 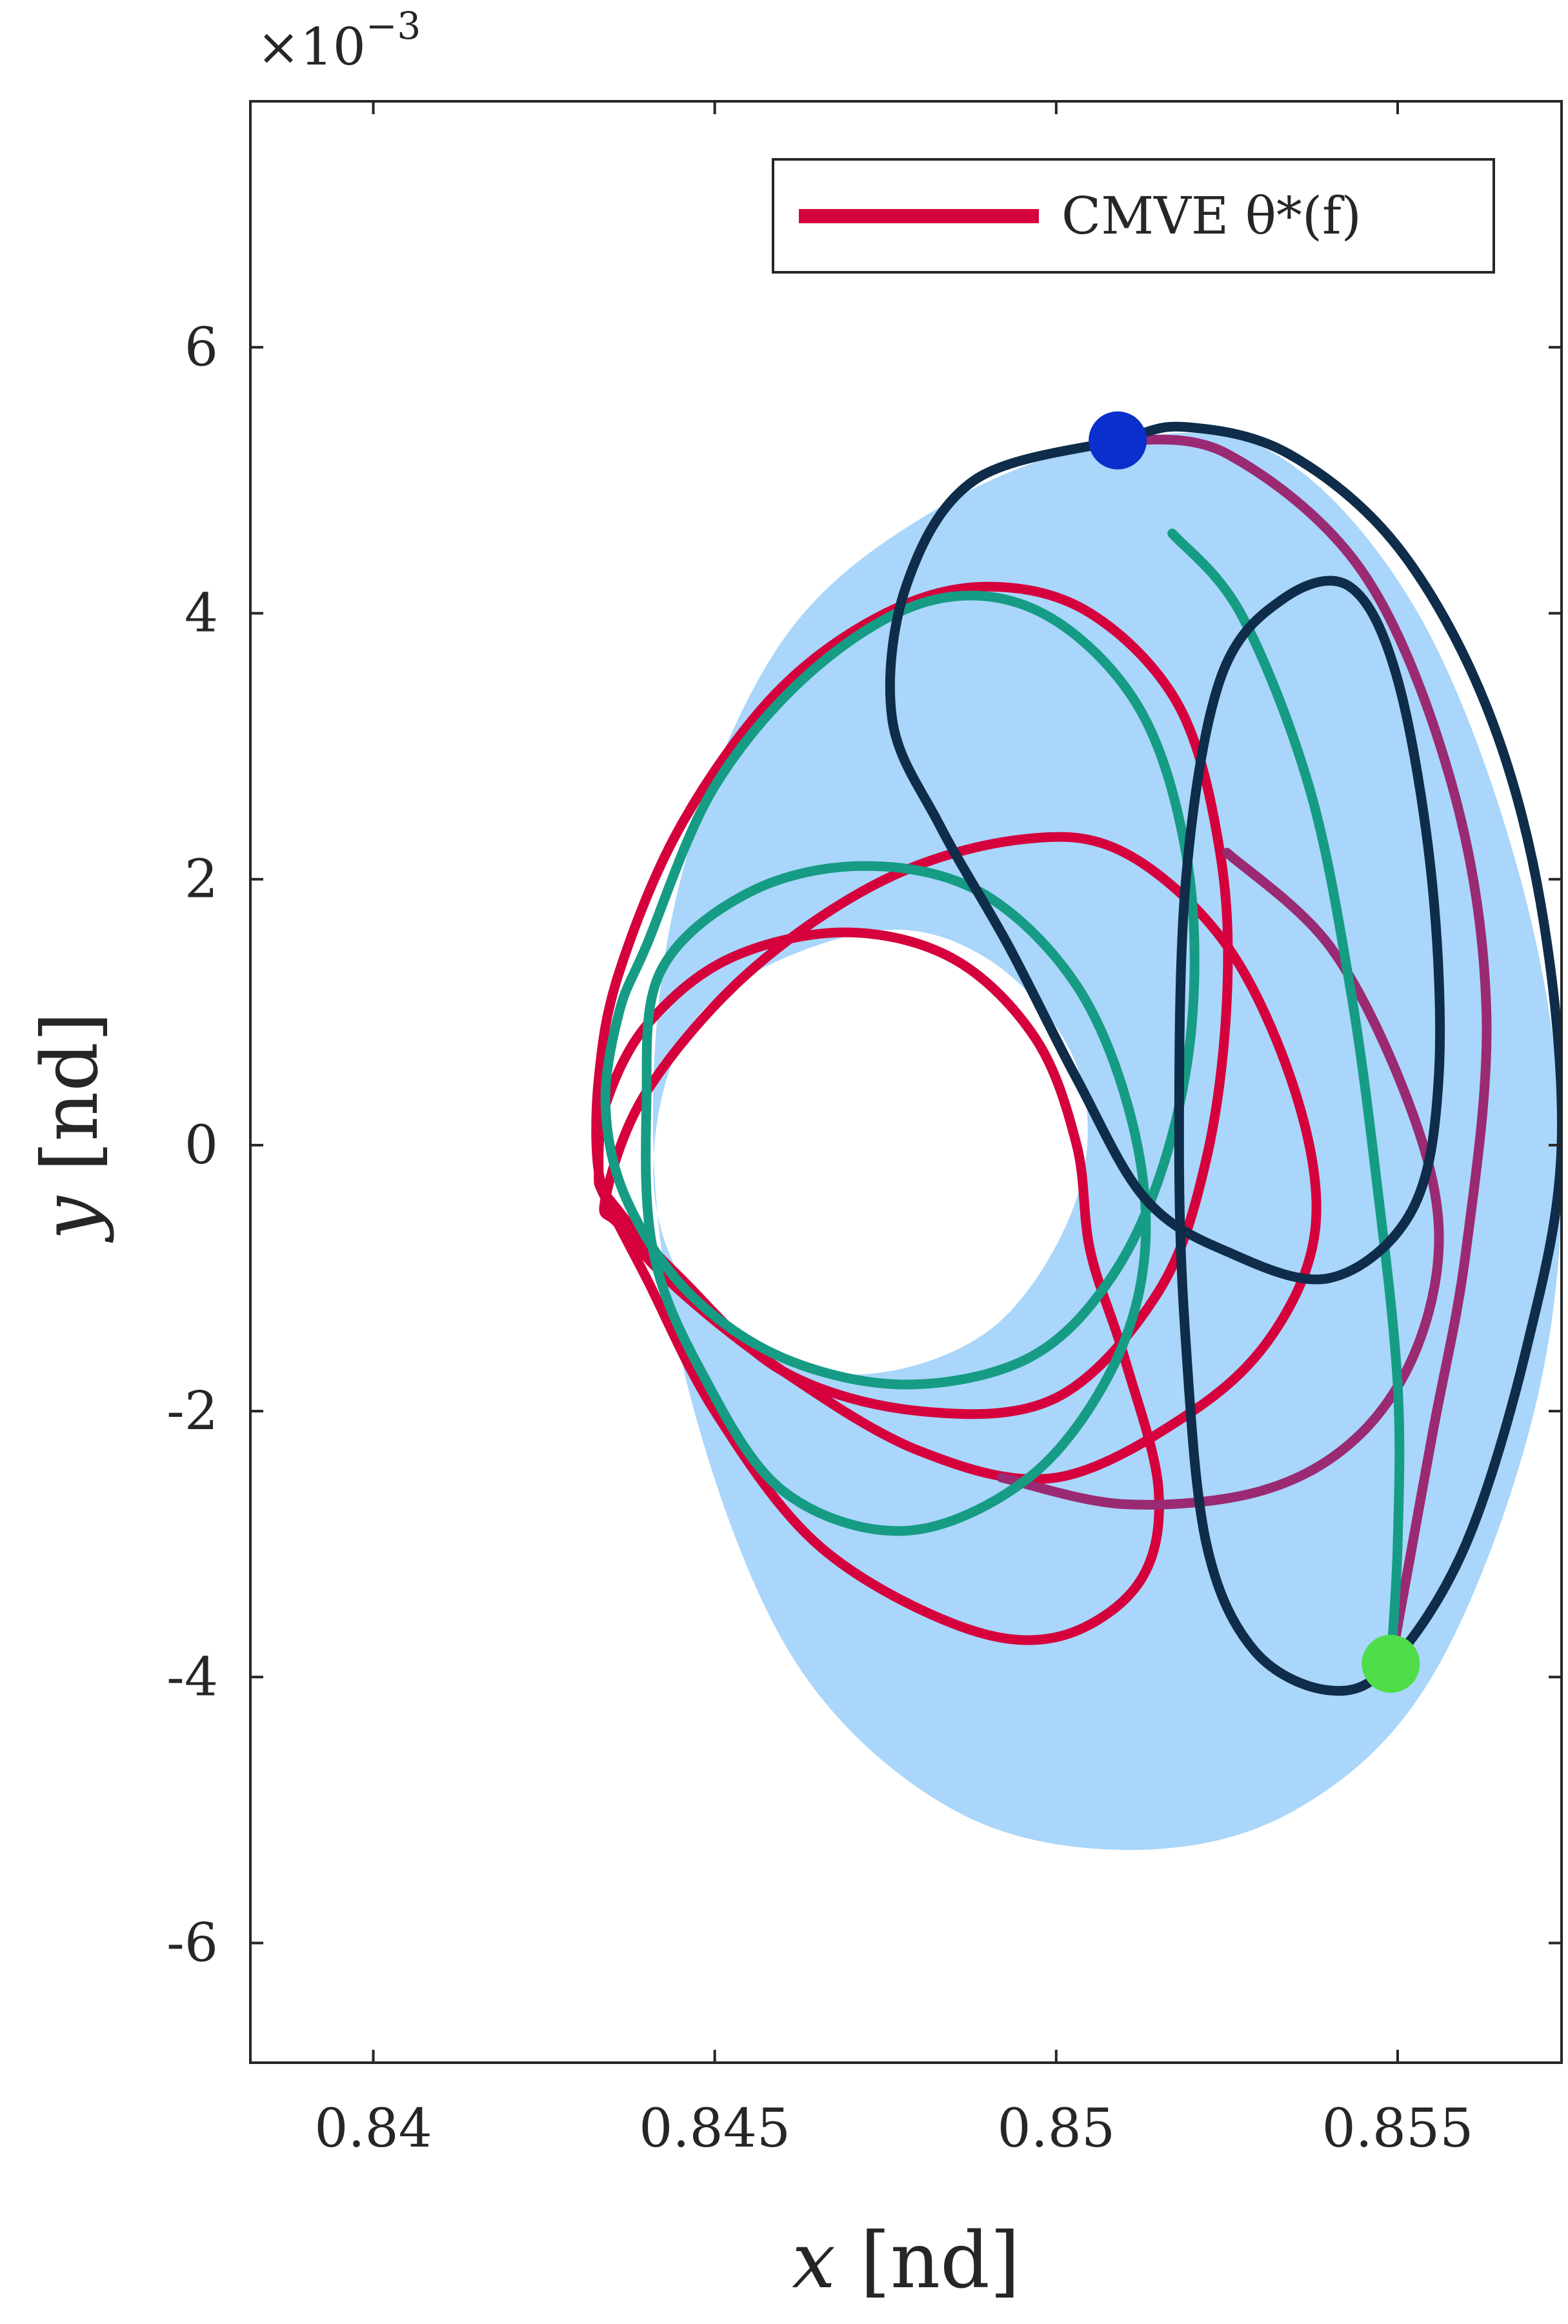 What do you see at coordinates (373, 2128) in the screenshot?
I see `x-tick-label: 0.84` at bounding box center [373, 2128].